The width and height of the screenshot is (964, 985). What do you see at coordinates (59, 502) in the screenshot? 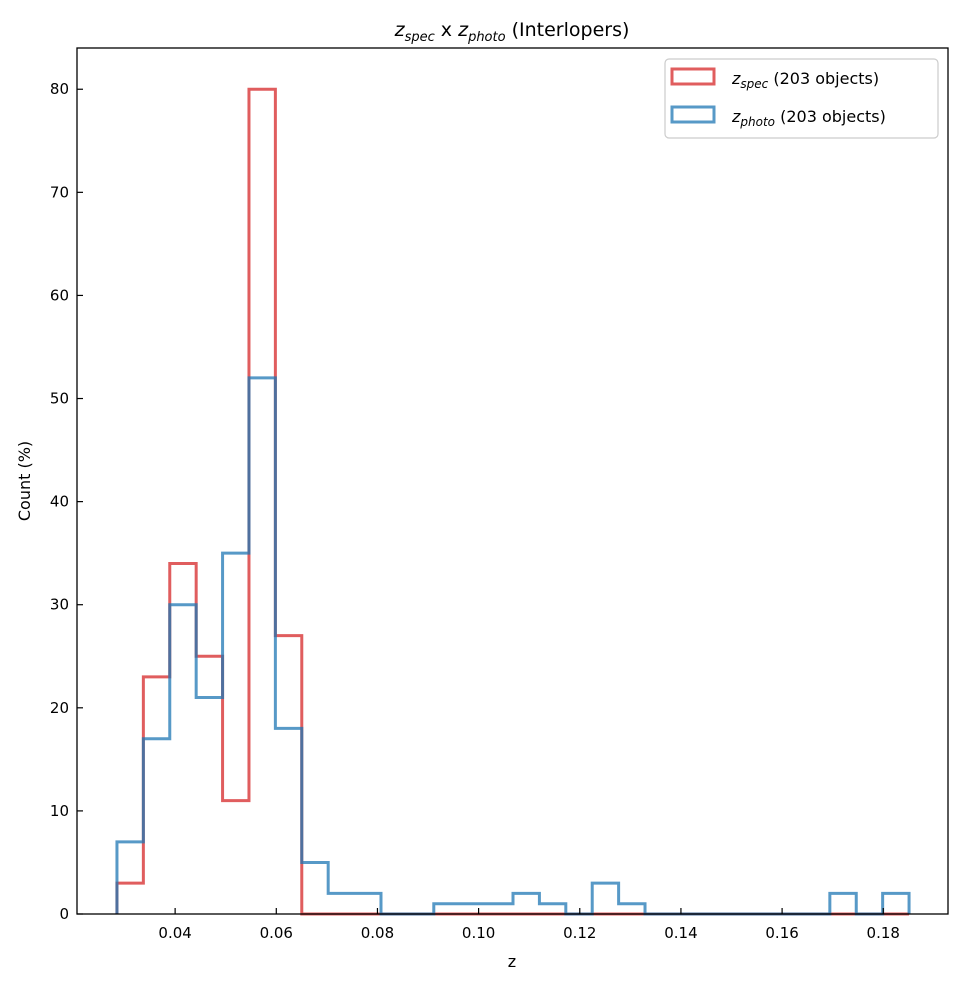
I see `y-tick-label: 40` at bounding box center [59, 502].